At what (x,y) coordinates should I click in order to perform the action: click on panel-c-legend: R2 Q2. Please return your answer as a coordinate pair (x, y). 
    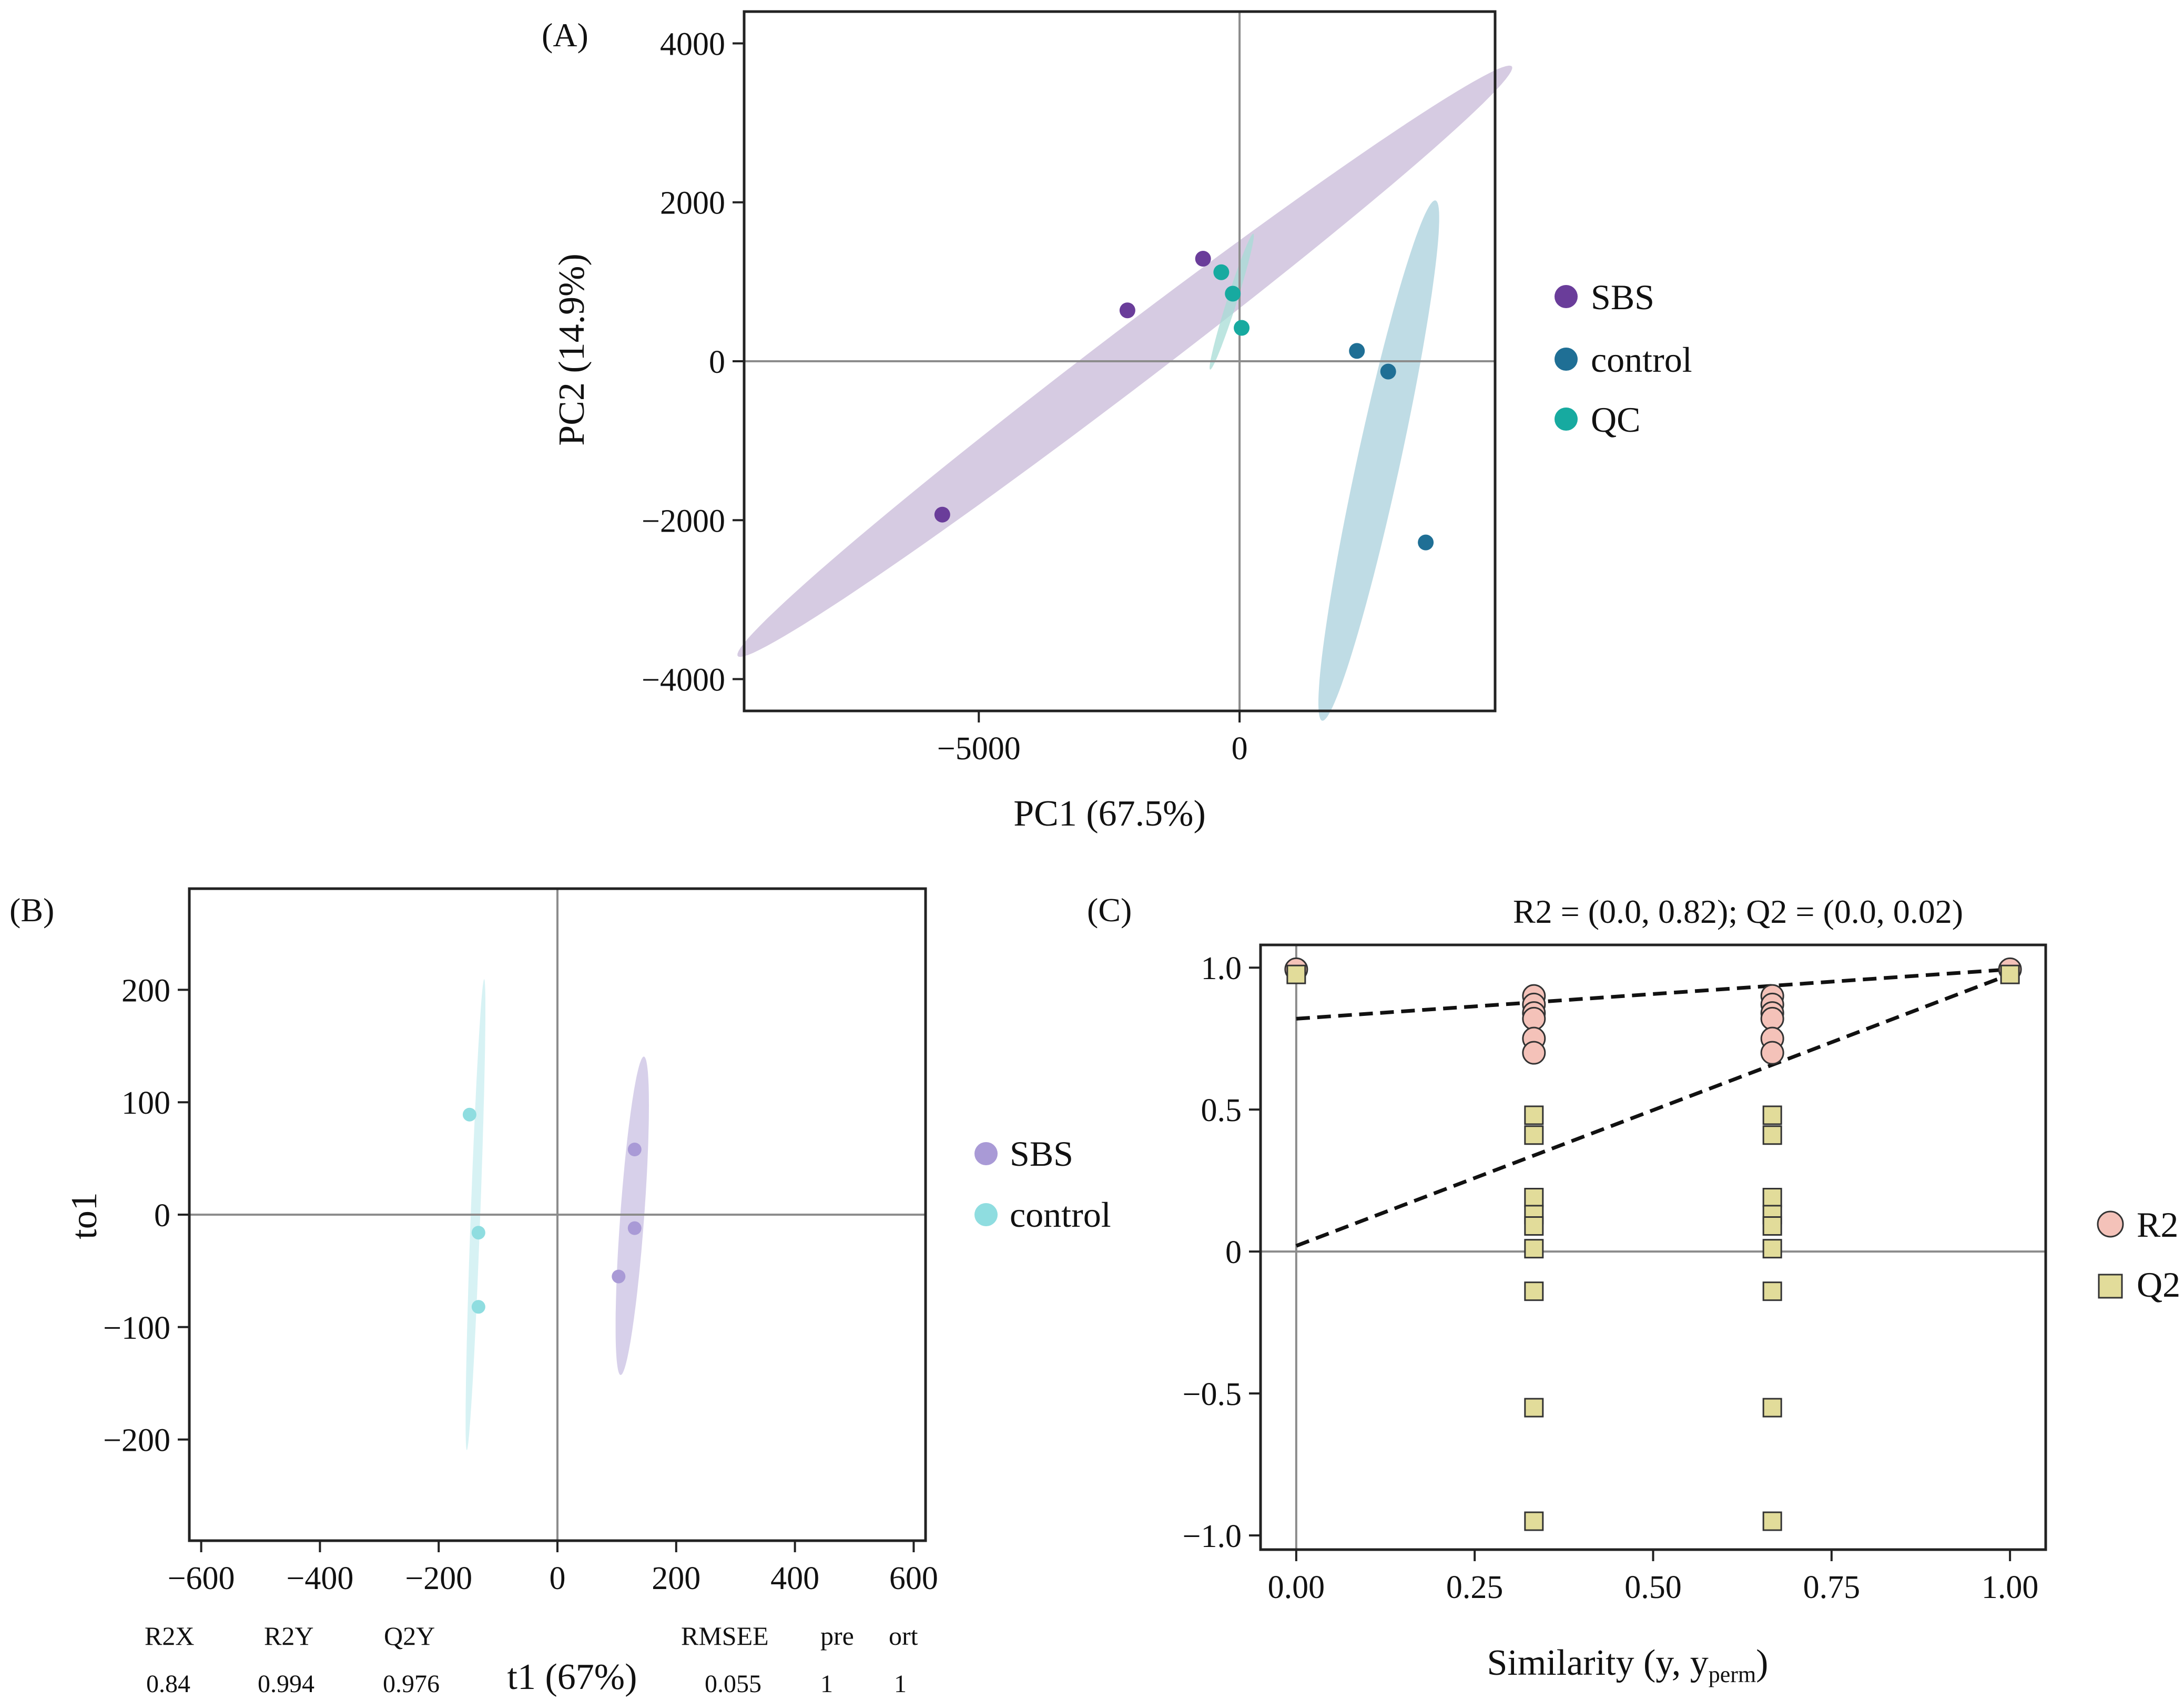
    Looking at the image, I should click on (2138, 1255).